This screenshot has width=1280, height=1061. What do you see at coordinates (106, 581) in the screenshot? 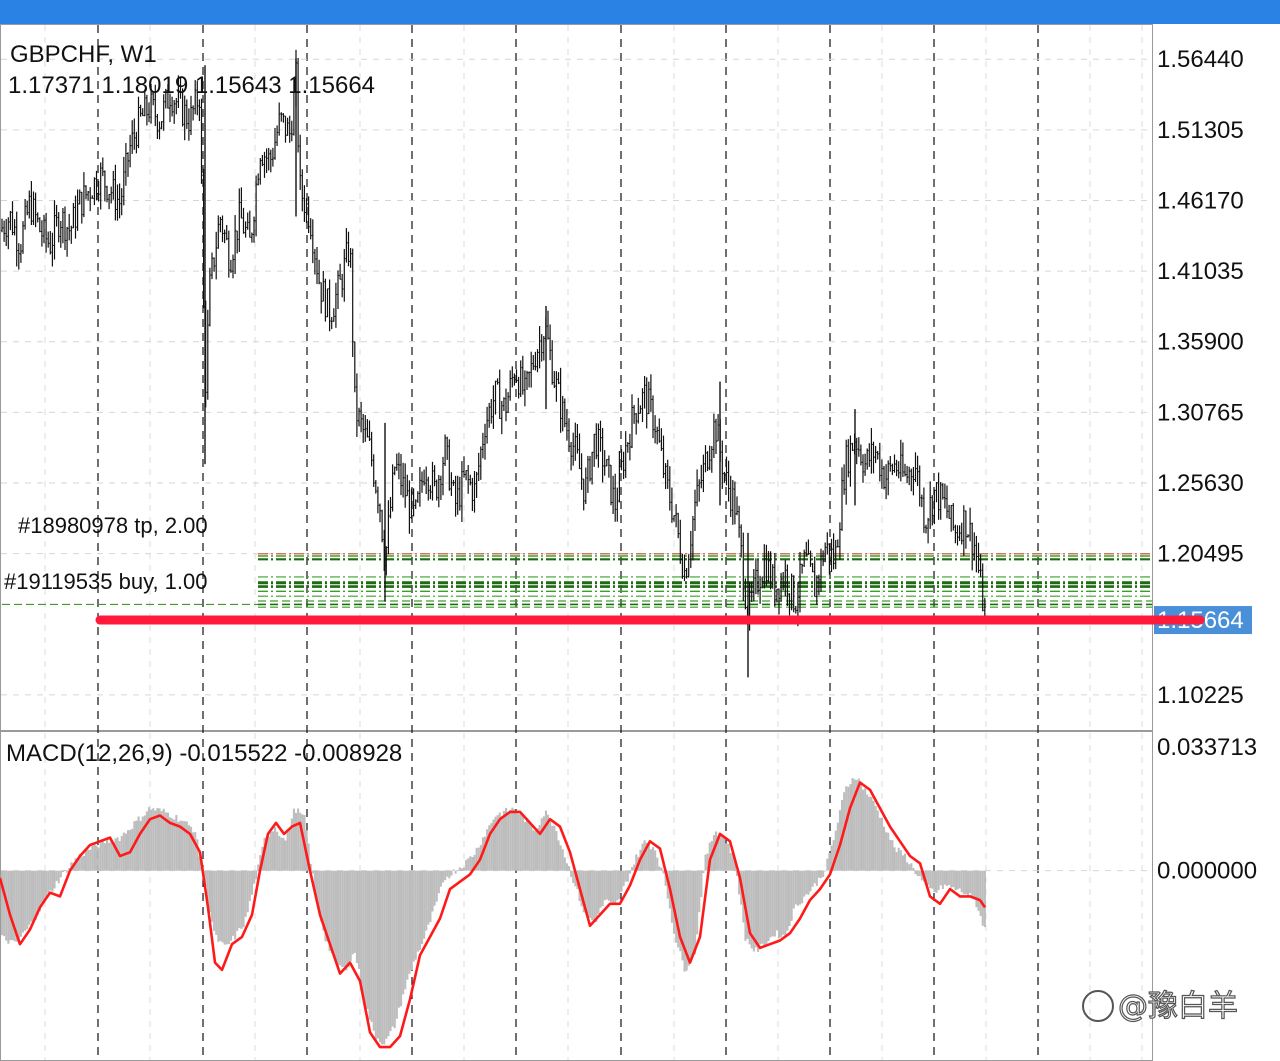
I see `order-label-buy: #19119535 buy, 1.00` at bounding box center [106, 581].